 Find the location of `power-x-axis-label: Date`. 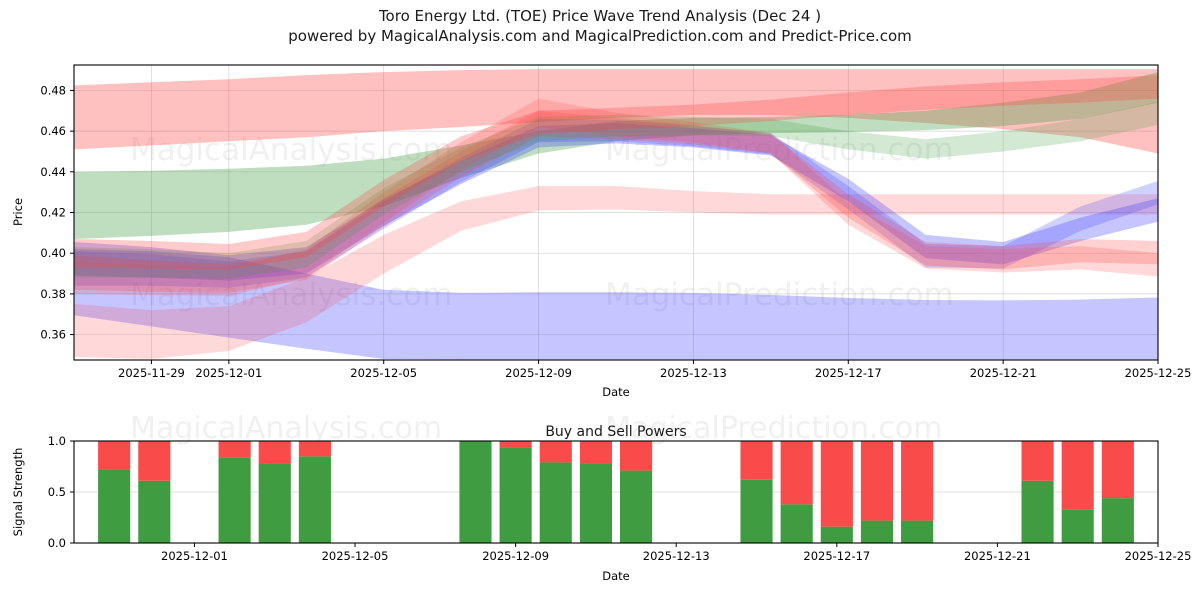

power-x-axis-label: Date is located at coordinates (616, 576).